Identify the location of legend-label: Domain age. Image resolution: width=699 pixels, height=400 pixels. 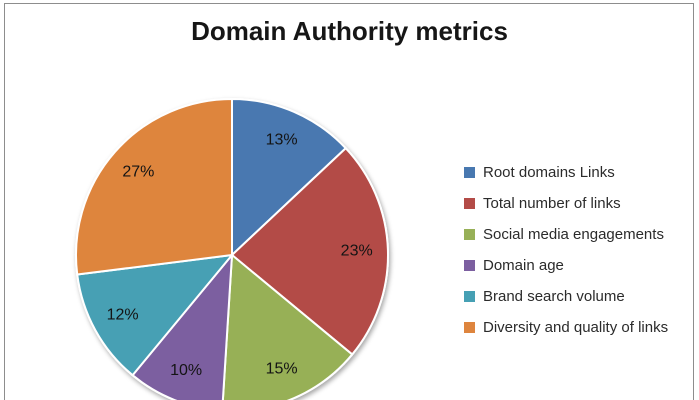
(523, 265).